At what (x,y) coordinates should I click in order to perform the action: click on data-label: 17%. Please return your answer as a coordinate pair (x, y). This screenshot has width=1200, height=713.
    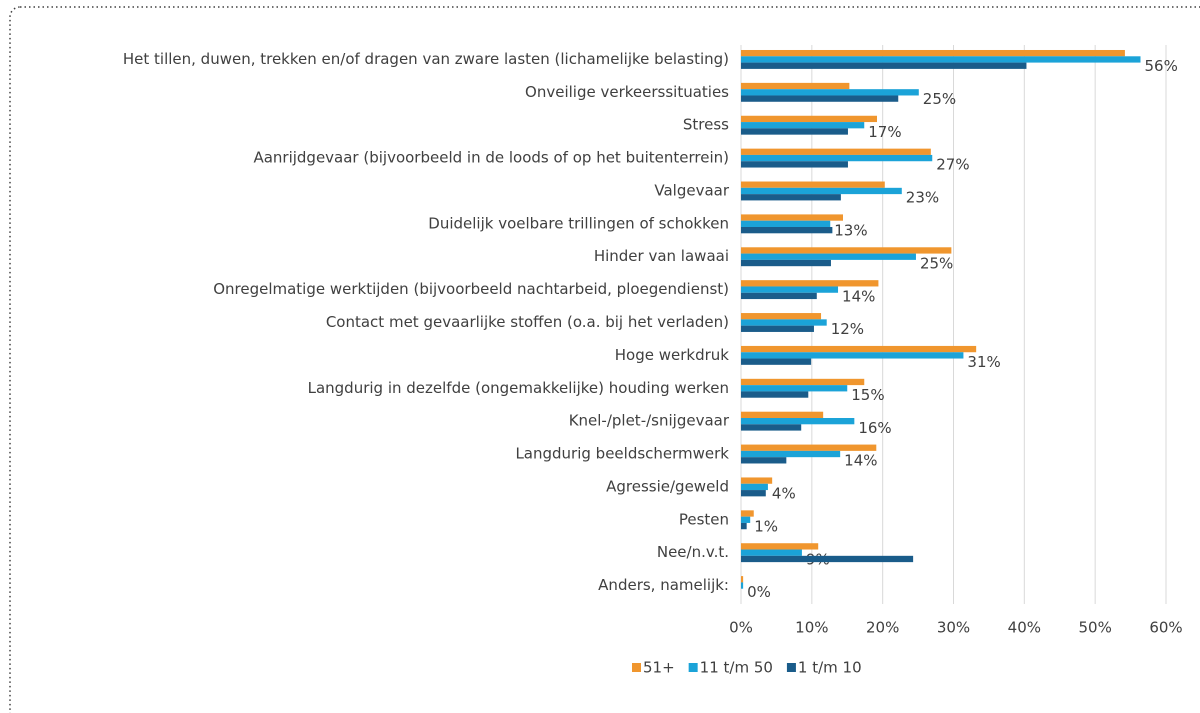
    Looking at the image, I should click on (884, 132).